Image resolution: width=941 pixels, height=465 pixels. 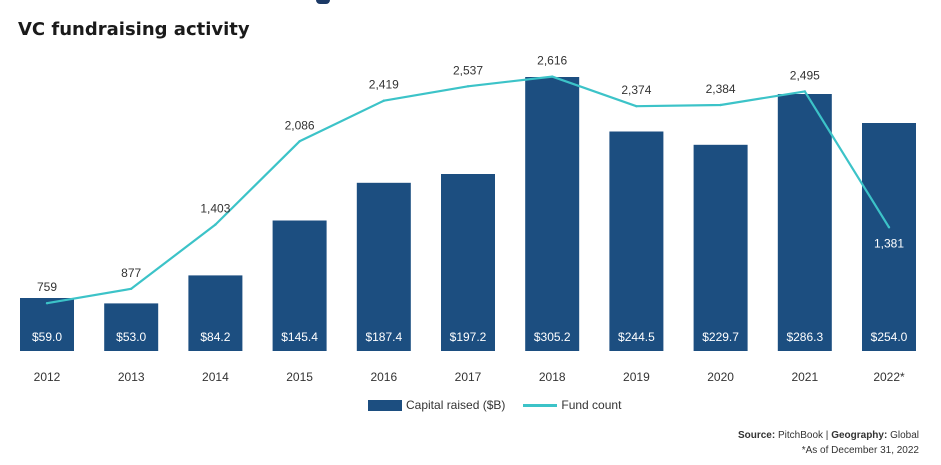 I want to click on fund-count-label: 877, so click(x=131, y=273).